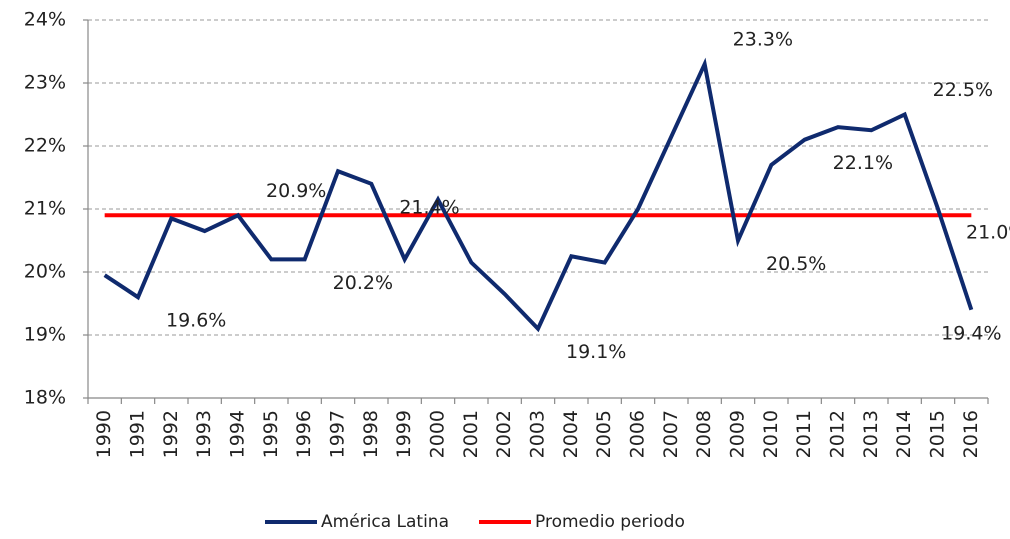 This screenshot has width=1010, height=539. Describe the element at coordinates (638, 434) in the screenshot. I see `x-tick-label: 2006` at that location.